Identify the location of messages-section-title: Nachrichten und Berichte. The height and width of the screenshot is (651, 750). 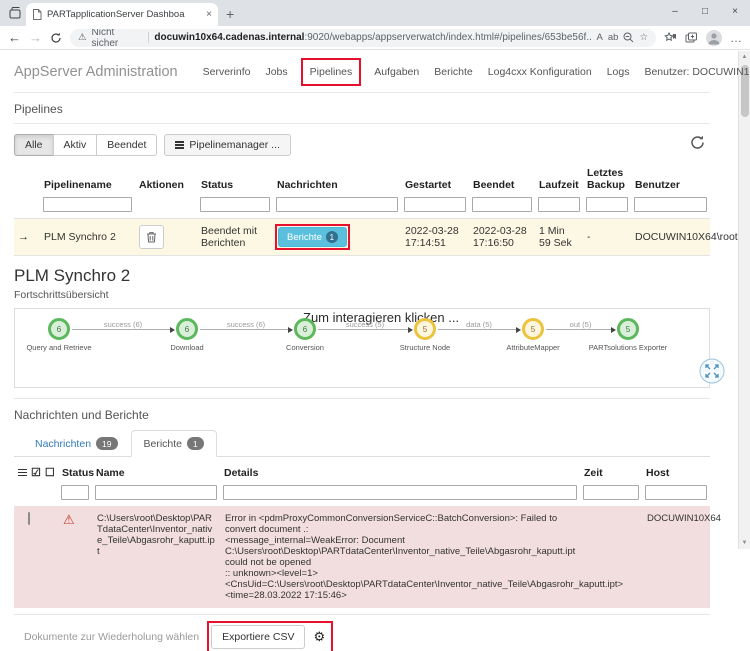
(362, 410).